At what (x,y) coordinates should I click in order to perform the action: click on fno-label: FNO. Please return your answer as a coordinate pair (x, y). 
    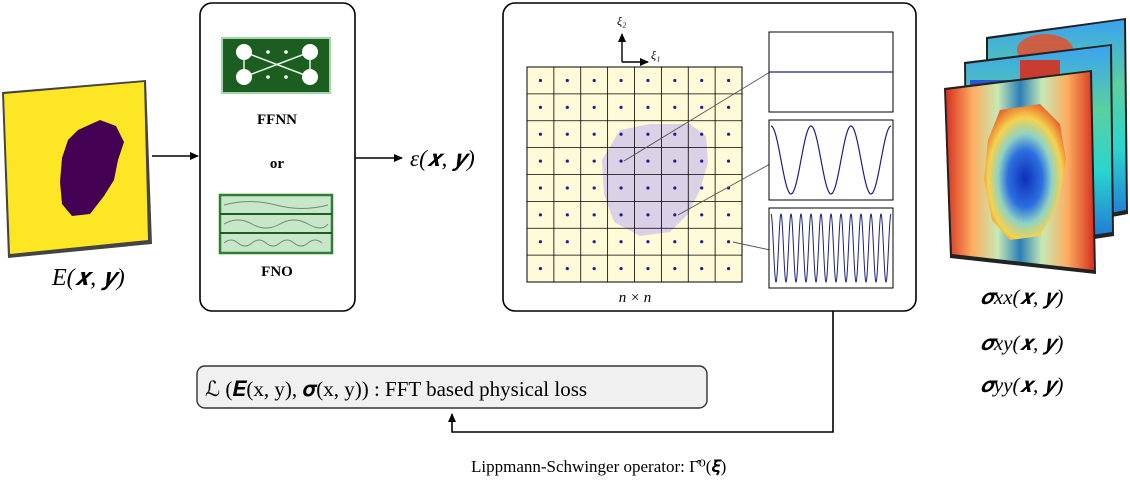
    Looking at the image, I should click on (277, 272).